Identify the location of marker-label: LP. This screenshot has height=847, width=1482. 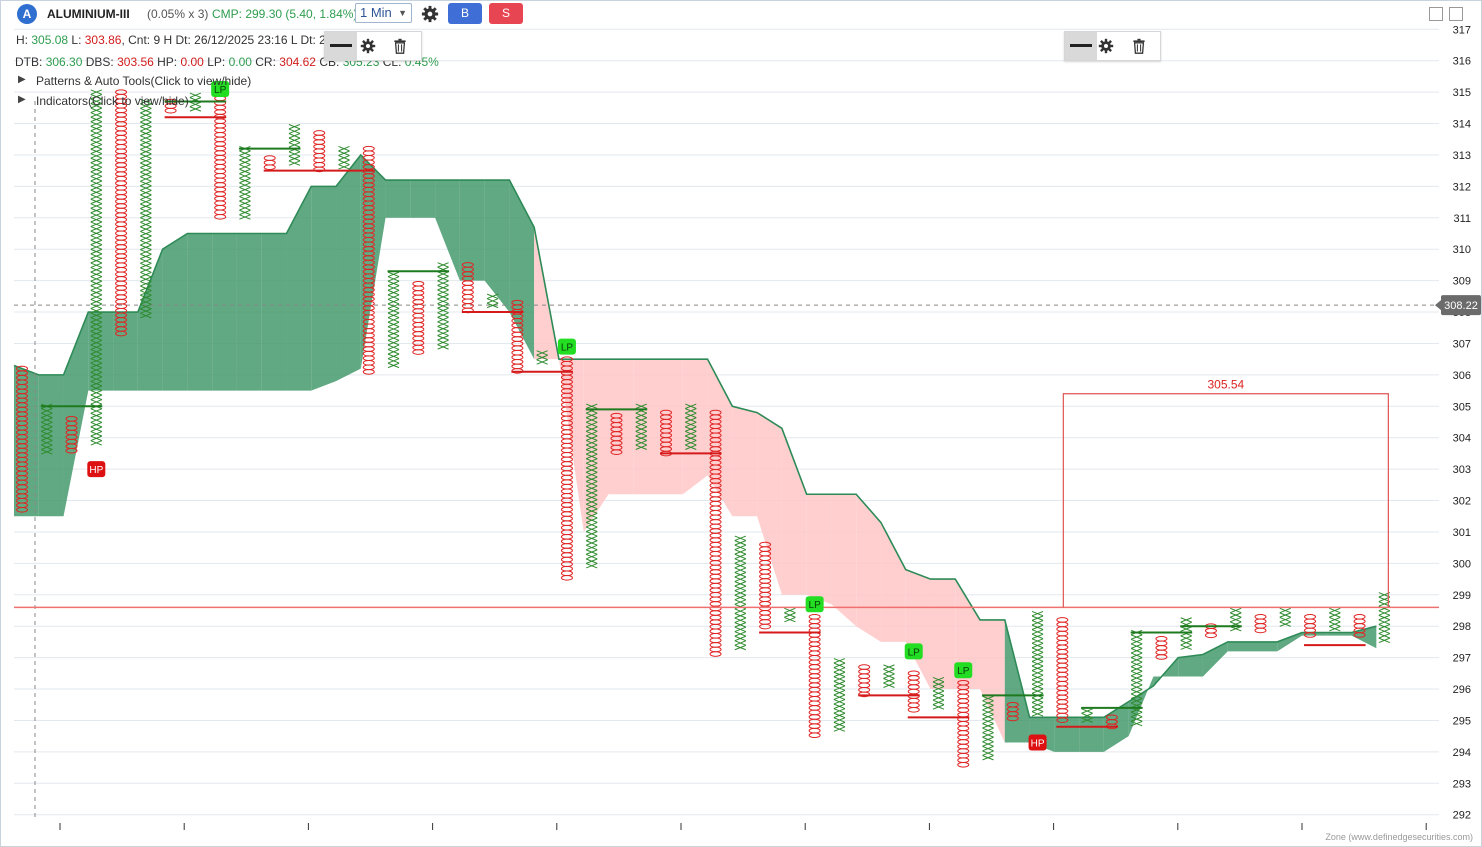
(567, 348).